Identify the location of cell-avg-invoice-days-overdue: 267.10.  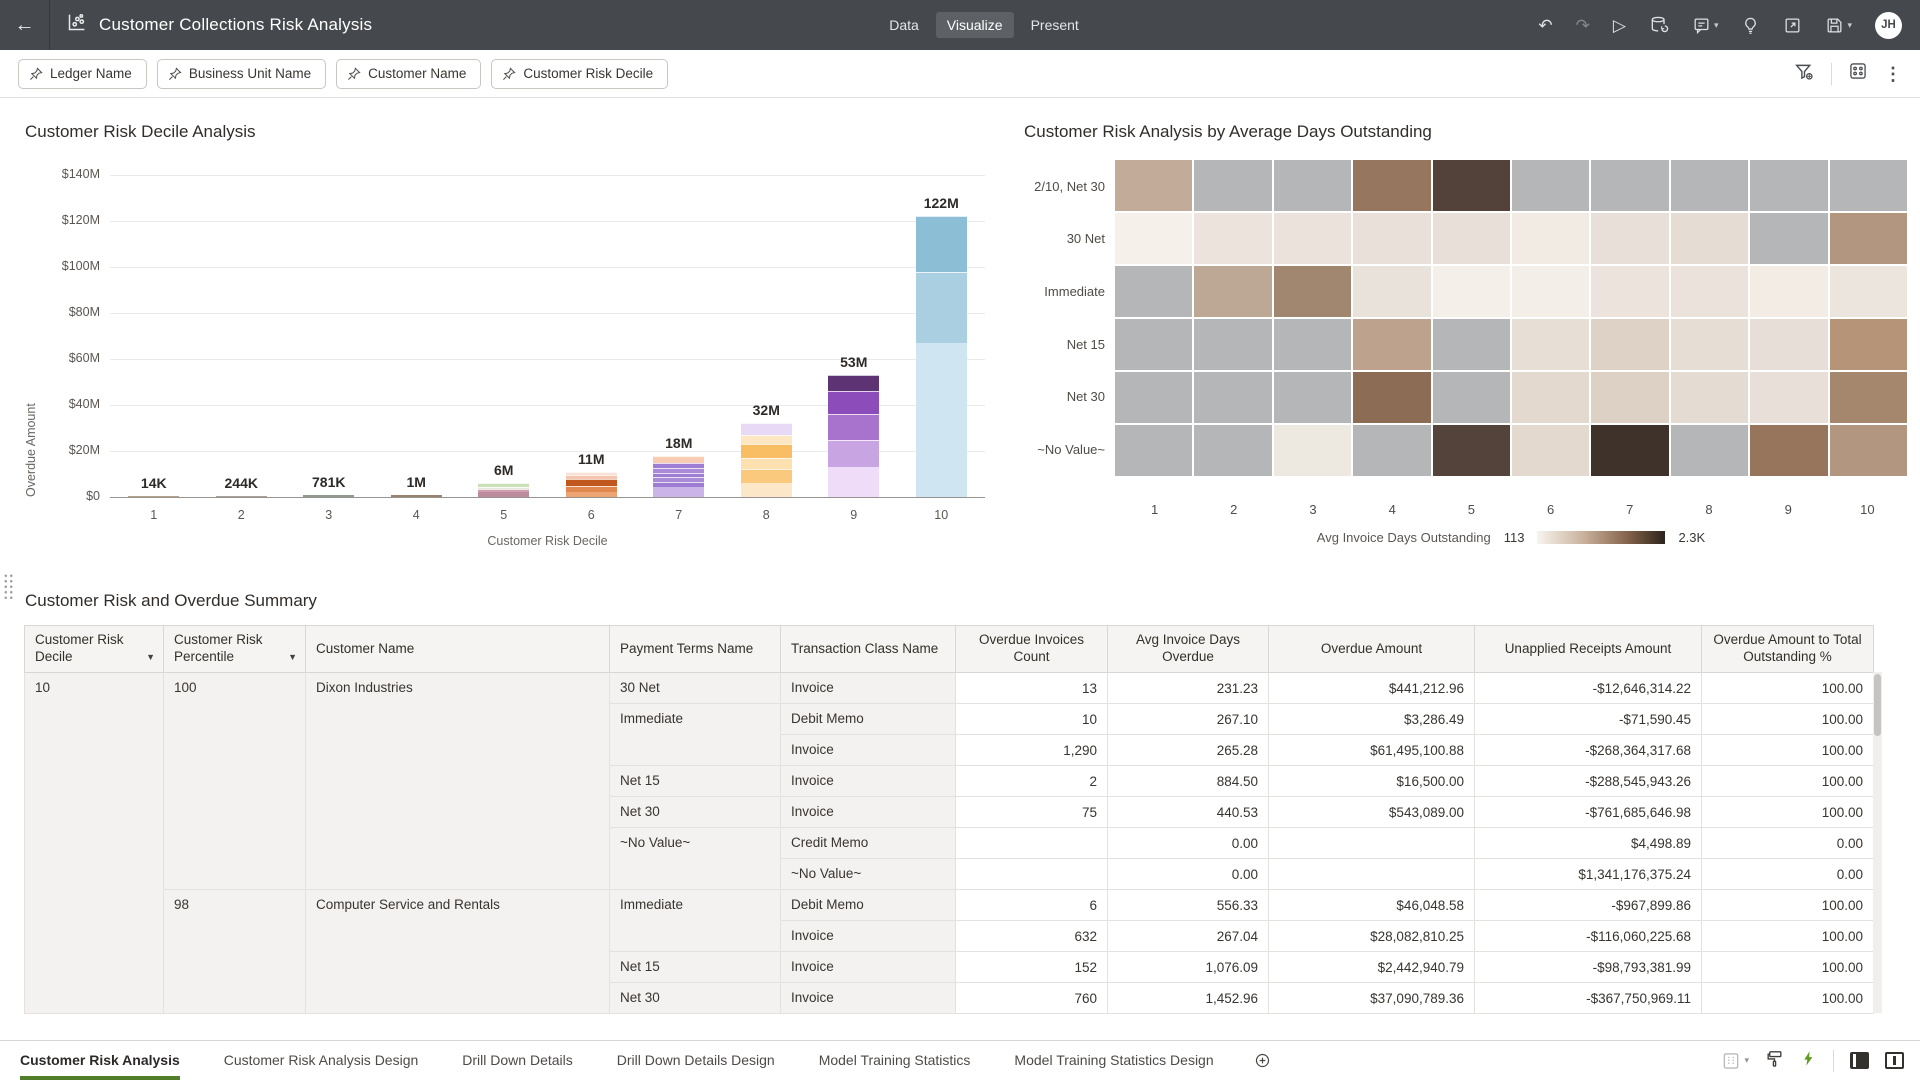
(1188, 719).